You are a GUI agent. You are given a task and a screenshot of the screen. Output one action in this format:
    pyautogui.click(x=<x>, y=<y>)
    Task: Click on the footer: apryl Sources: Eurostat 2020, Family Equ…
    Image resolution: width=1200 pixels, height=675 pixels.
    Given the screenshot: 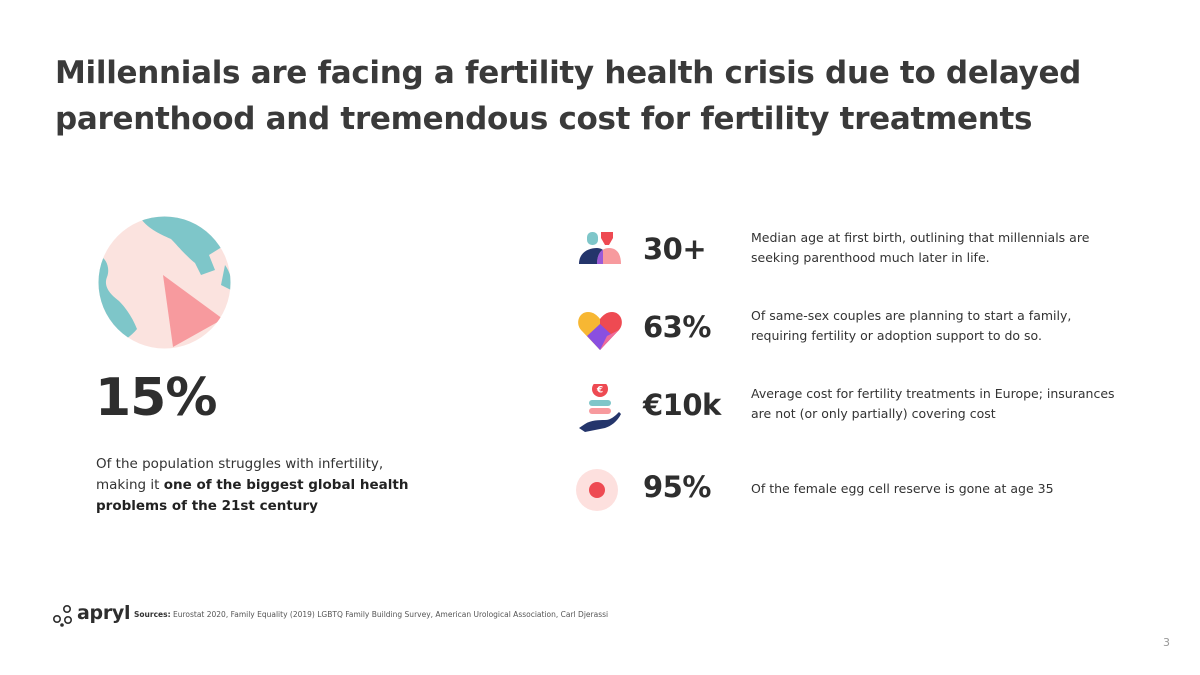 What is the action you would take?
    pyautogui.click(x=452, y=616)
    